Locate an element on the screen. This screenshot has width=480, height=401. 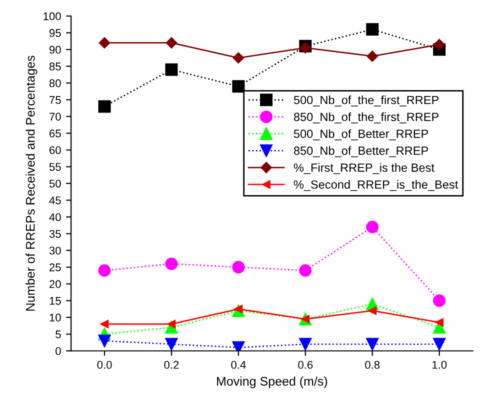
x-tick-label: 1.0 is located at coordinates (439, 364).